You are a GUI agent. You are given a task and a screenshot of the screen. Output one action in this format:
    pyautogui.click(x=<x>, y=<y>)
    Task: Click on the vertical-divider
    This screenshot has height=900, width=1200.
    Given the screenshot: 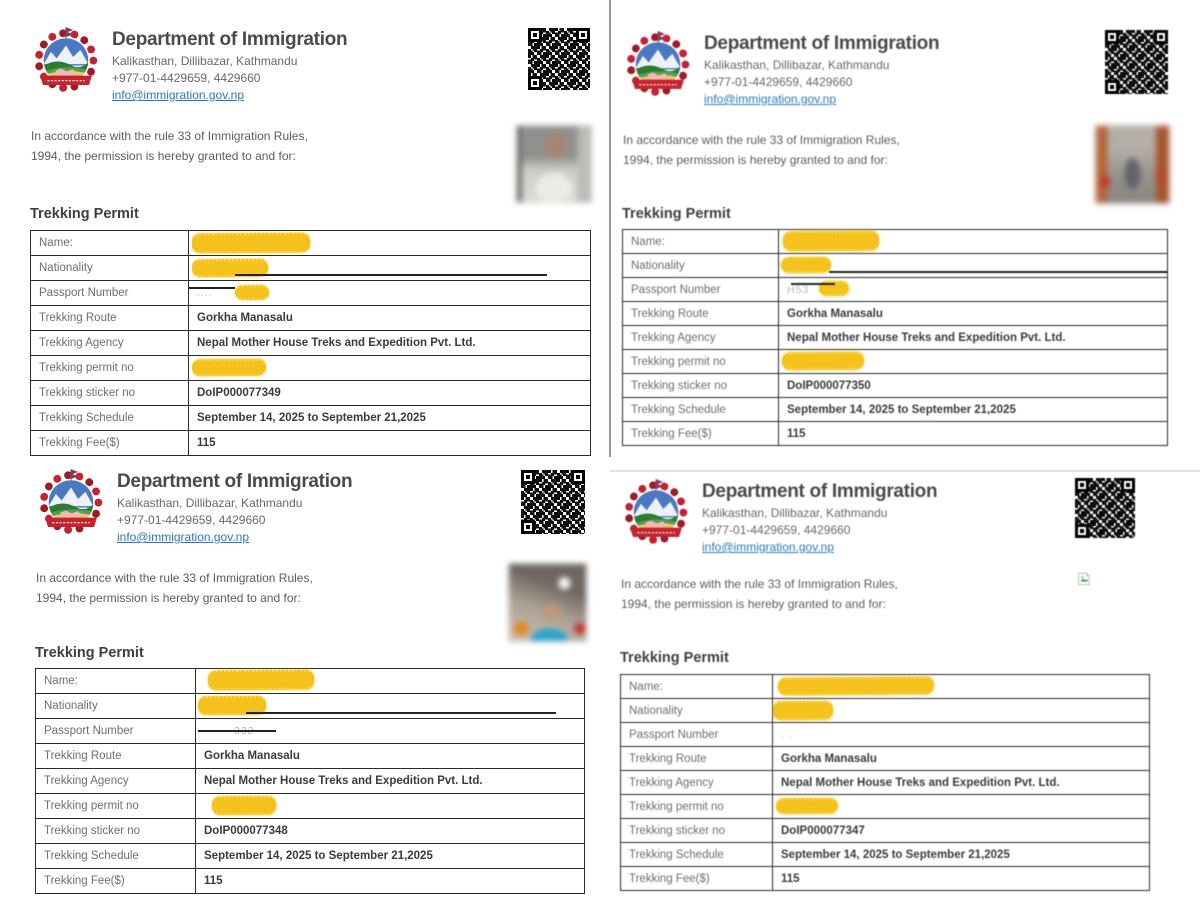 What is the action you would take?
    pyautogui.click(x=610, y=228)
    